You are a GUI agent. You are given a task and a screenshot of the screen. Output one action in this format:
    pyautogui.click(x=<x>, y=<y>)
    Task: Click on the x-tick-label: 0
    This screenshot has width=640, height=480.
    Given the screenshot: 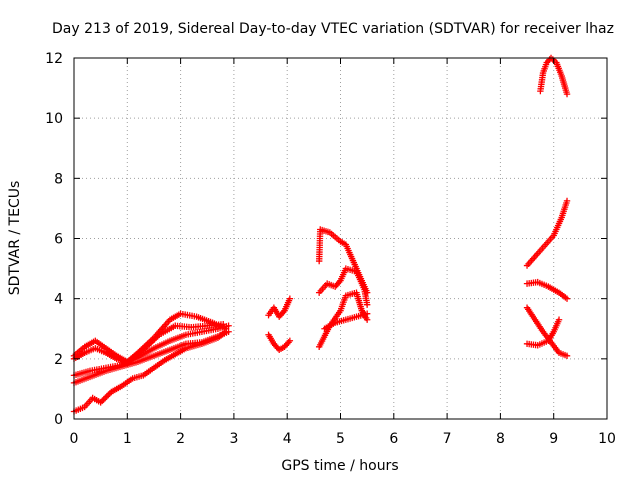 What is the action you would take?
    pyautogui.click(x=74, y=439)
    